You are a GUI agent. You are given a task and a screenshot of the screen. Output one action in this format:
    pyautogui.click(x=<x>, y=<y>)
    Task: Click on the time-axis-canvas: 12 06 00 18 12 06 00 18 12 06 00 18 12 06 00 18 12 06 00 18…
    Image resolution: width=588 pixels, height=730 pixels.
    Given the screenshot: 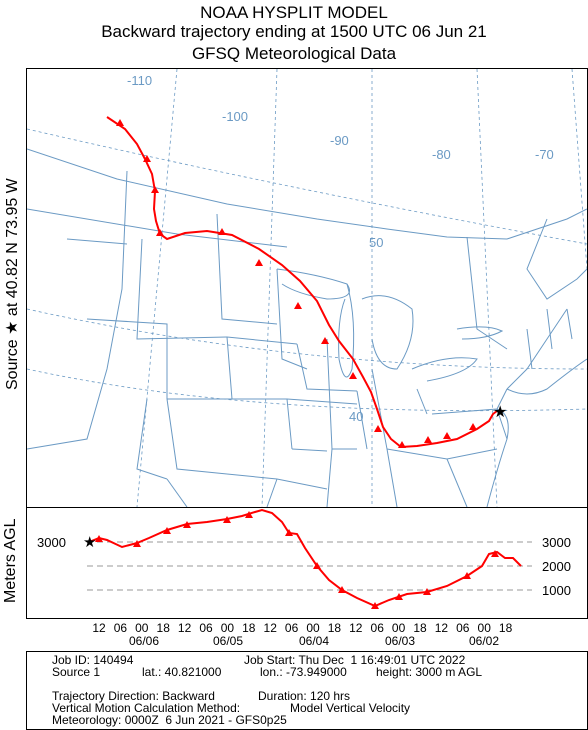 What is the action you would take?
    pyautogui.click(x=302, y=634)
    